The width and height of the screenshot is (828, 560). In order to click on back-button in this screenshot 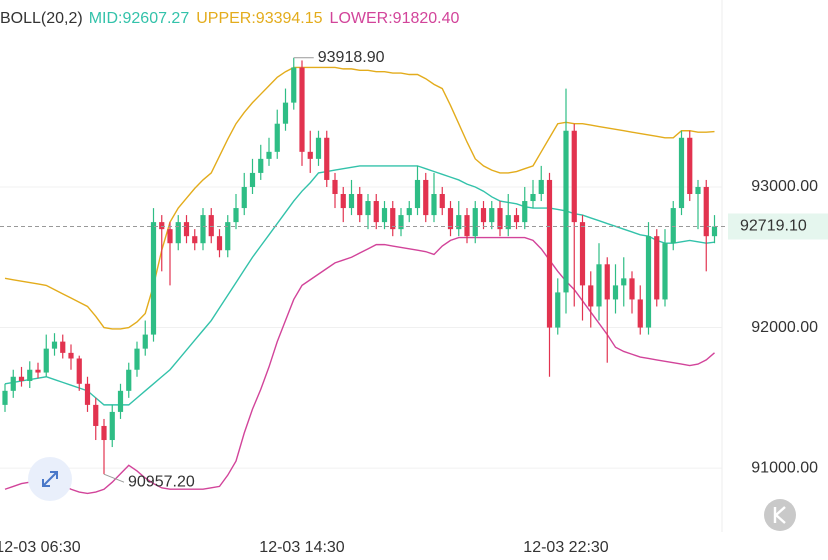, I will do `click(780, 515)`.